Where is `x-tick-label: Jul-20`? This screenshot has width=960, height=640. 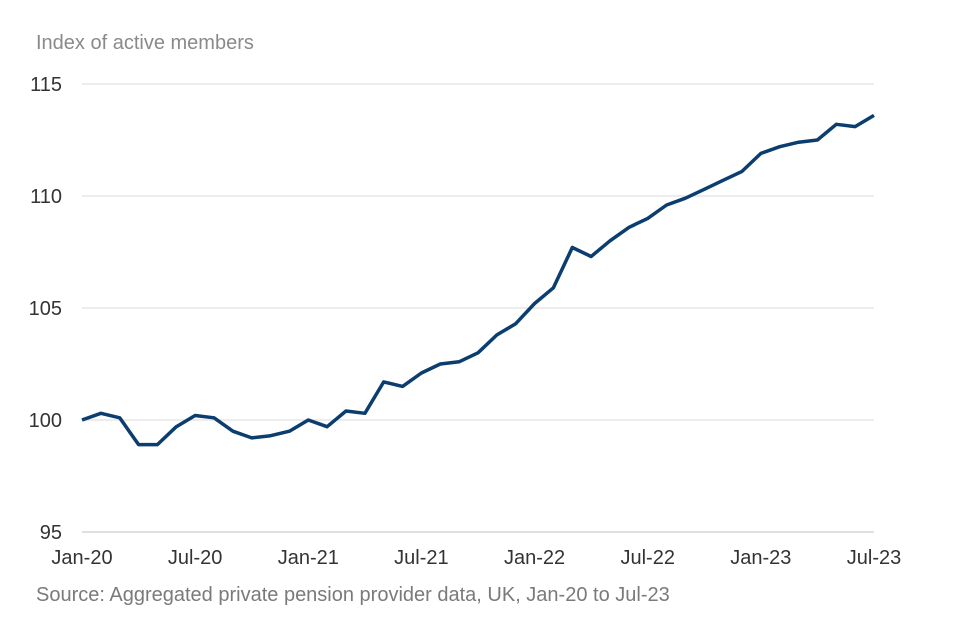 x-tick-label: Jul-20 is located at coordinates (195, 558).